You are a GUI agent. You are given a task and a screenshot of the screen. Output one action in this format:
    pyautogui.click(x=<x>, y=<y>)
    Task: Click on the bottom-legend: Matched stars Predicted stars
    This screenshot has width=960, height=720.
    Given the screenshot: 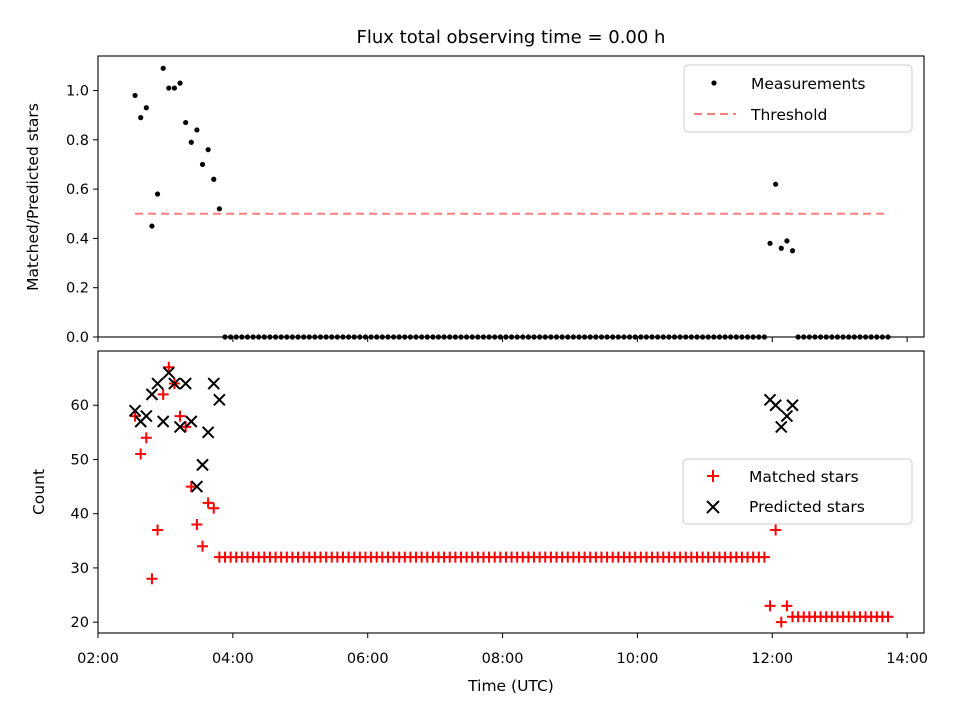 What is the action you would take?
    pyautogui.click(x=797, y=491)
    